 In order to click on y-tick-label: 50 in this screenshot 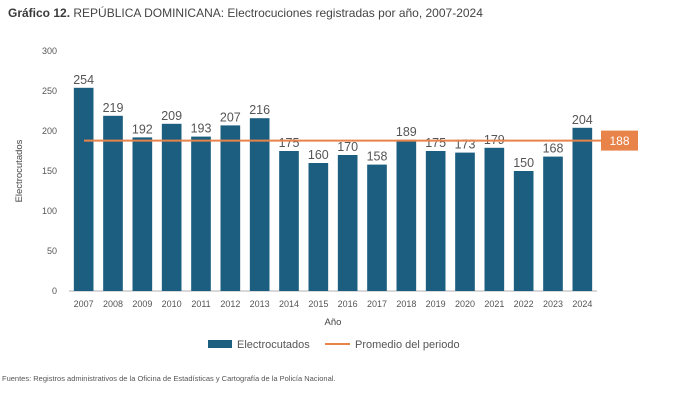, I will do `click(52, 251)`.